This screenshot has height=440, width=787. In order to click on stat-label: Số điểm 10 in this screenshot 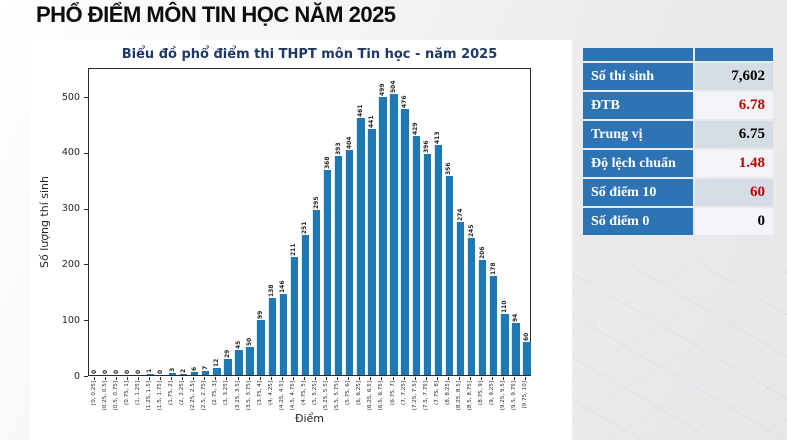, I will do `click(638, 192)`.